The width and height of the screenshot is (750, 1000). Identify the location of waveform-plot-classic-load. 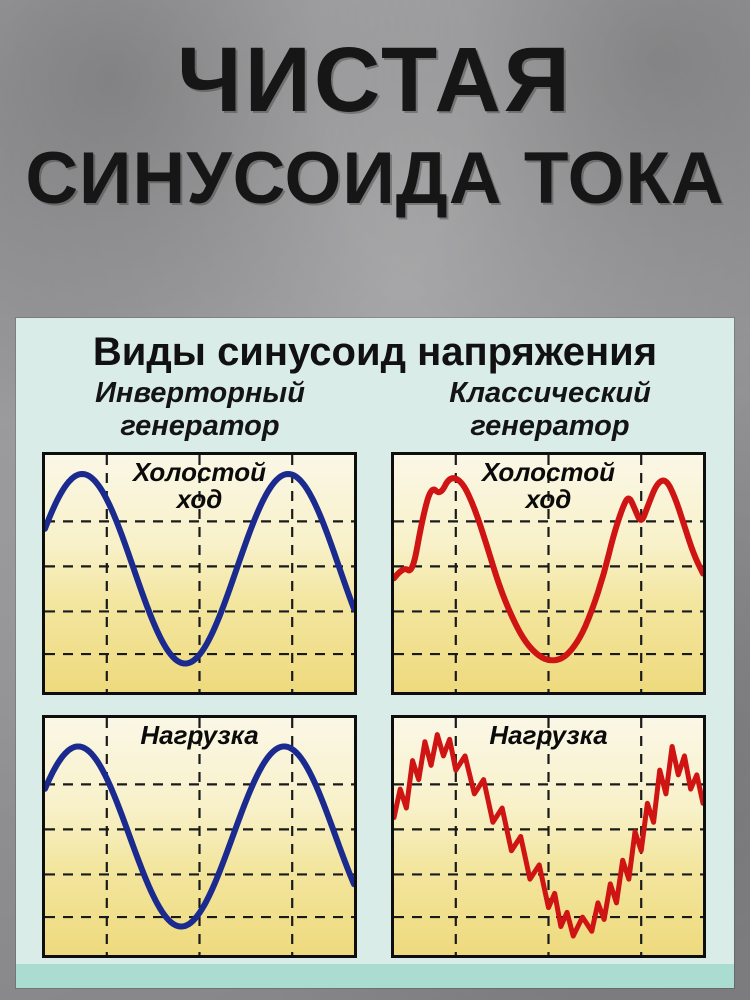
(548, 836).